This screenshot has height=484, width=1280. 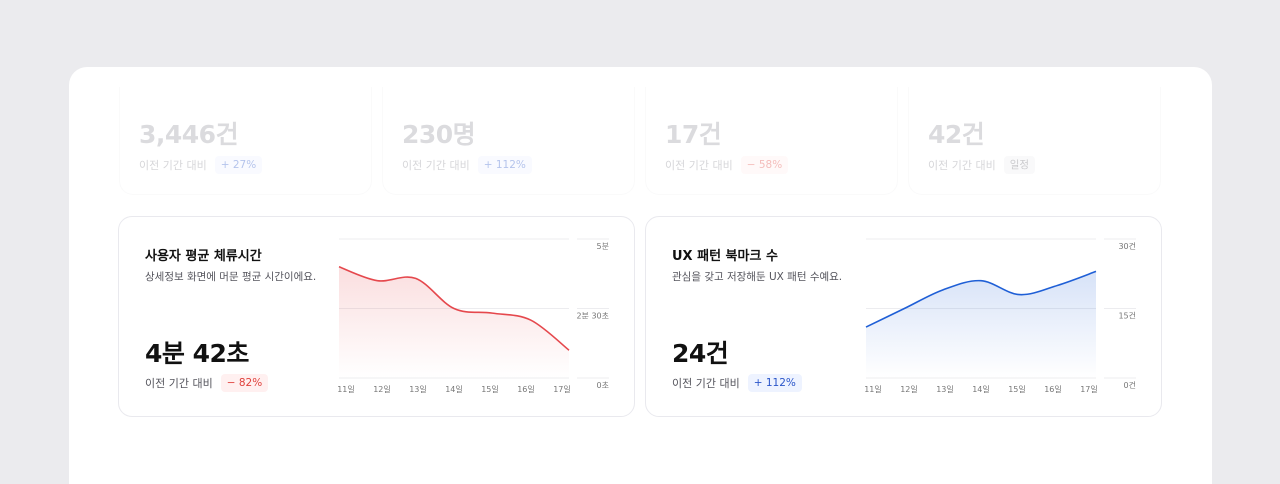 I want to click on stat-card-users: 230명 이전 기간 대비 + 112%, so click(x=508, y=141).